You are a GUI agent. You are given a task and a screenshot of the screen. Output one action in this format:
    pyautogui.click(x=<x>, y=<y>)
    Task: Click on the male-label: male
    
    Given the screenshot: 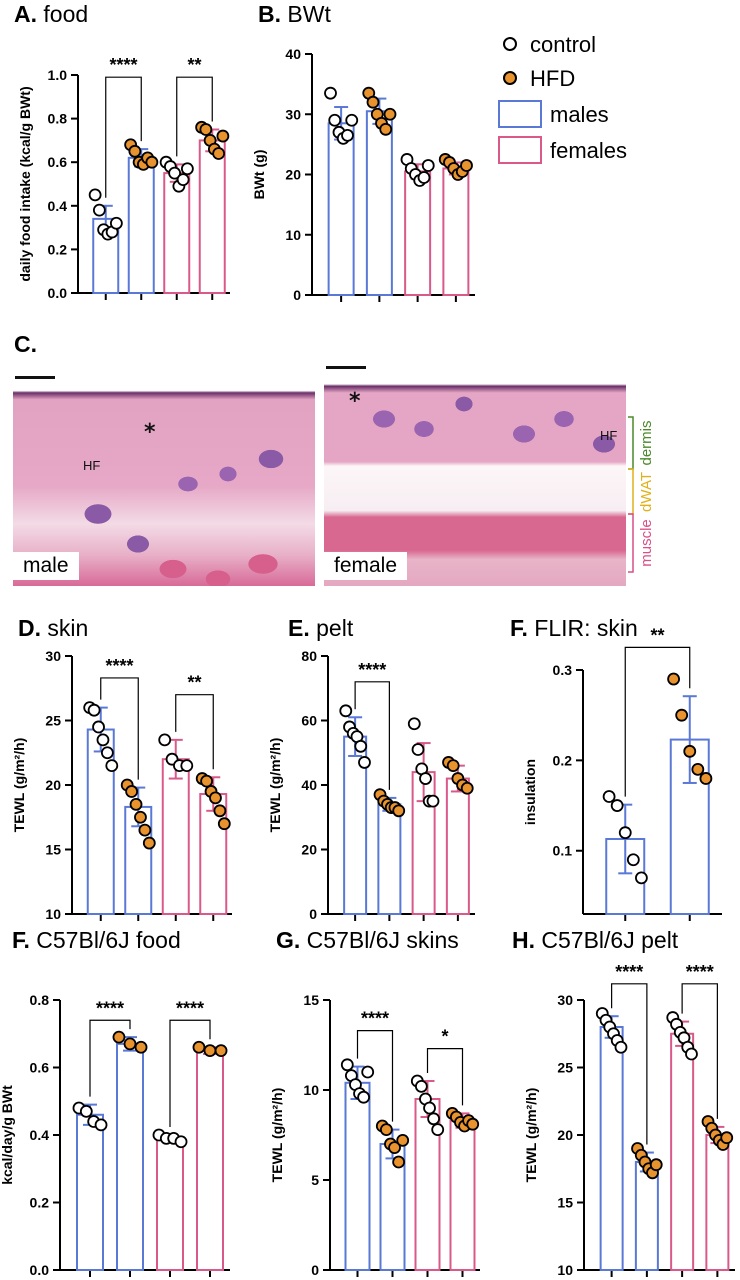 What is the action you would take?
    pyautogui.click(x=46, y=566)
    